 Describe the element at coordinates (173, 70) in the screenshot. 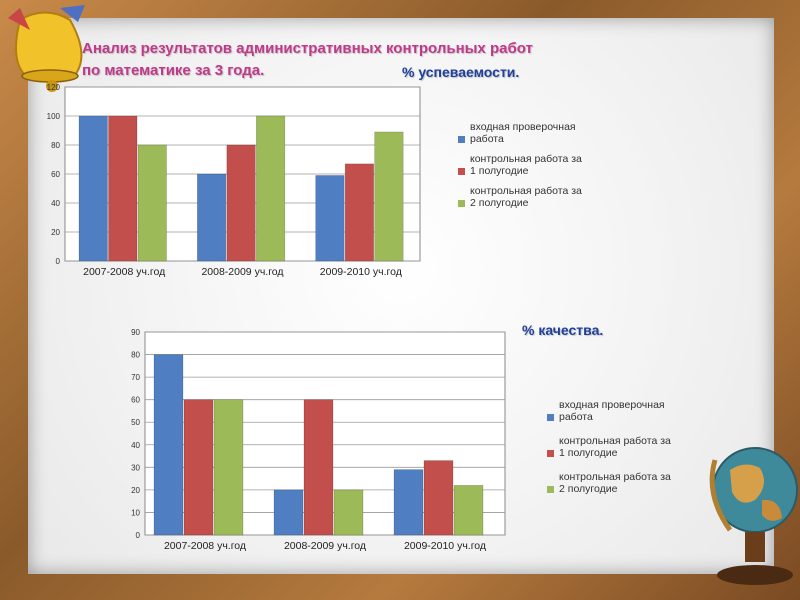

I see `page-title-line2: по математике за 3 года.` at that location.